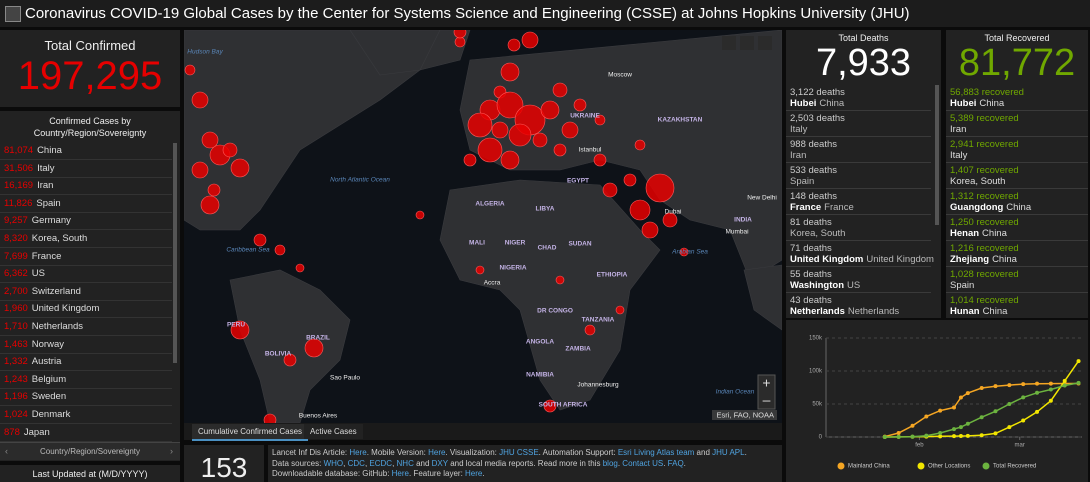 The image size is (1090, 482). What do you see at coordinates (6, 451) in the screenshot?
I see `tab-prev: ‹` at bounding box center [6, 451].